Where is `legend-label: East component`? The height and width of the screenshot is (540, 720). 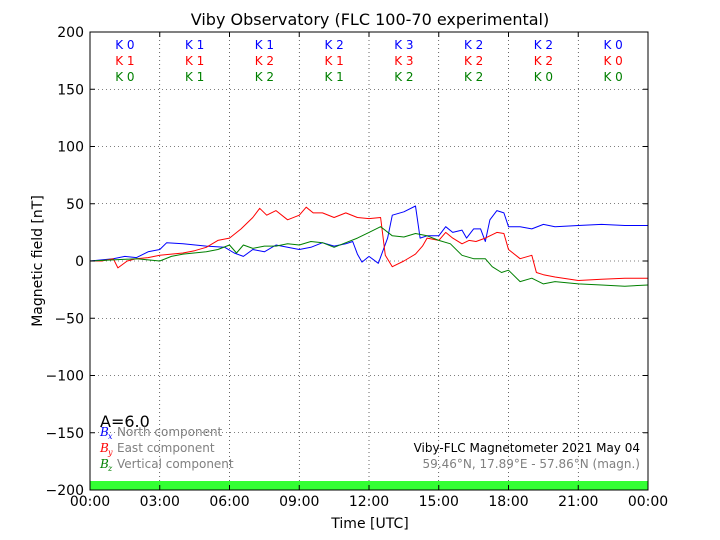 legend-label: East component is located at coordinates (166, 448).